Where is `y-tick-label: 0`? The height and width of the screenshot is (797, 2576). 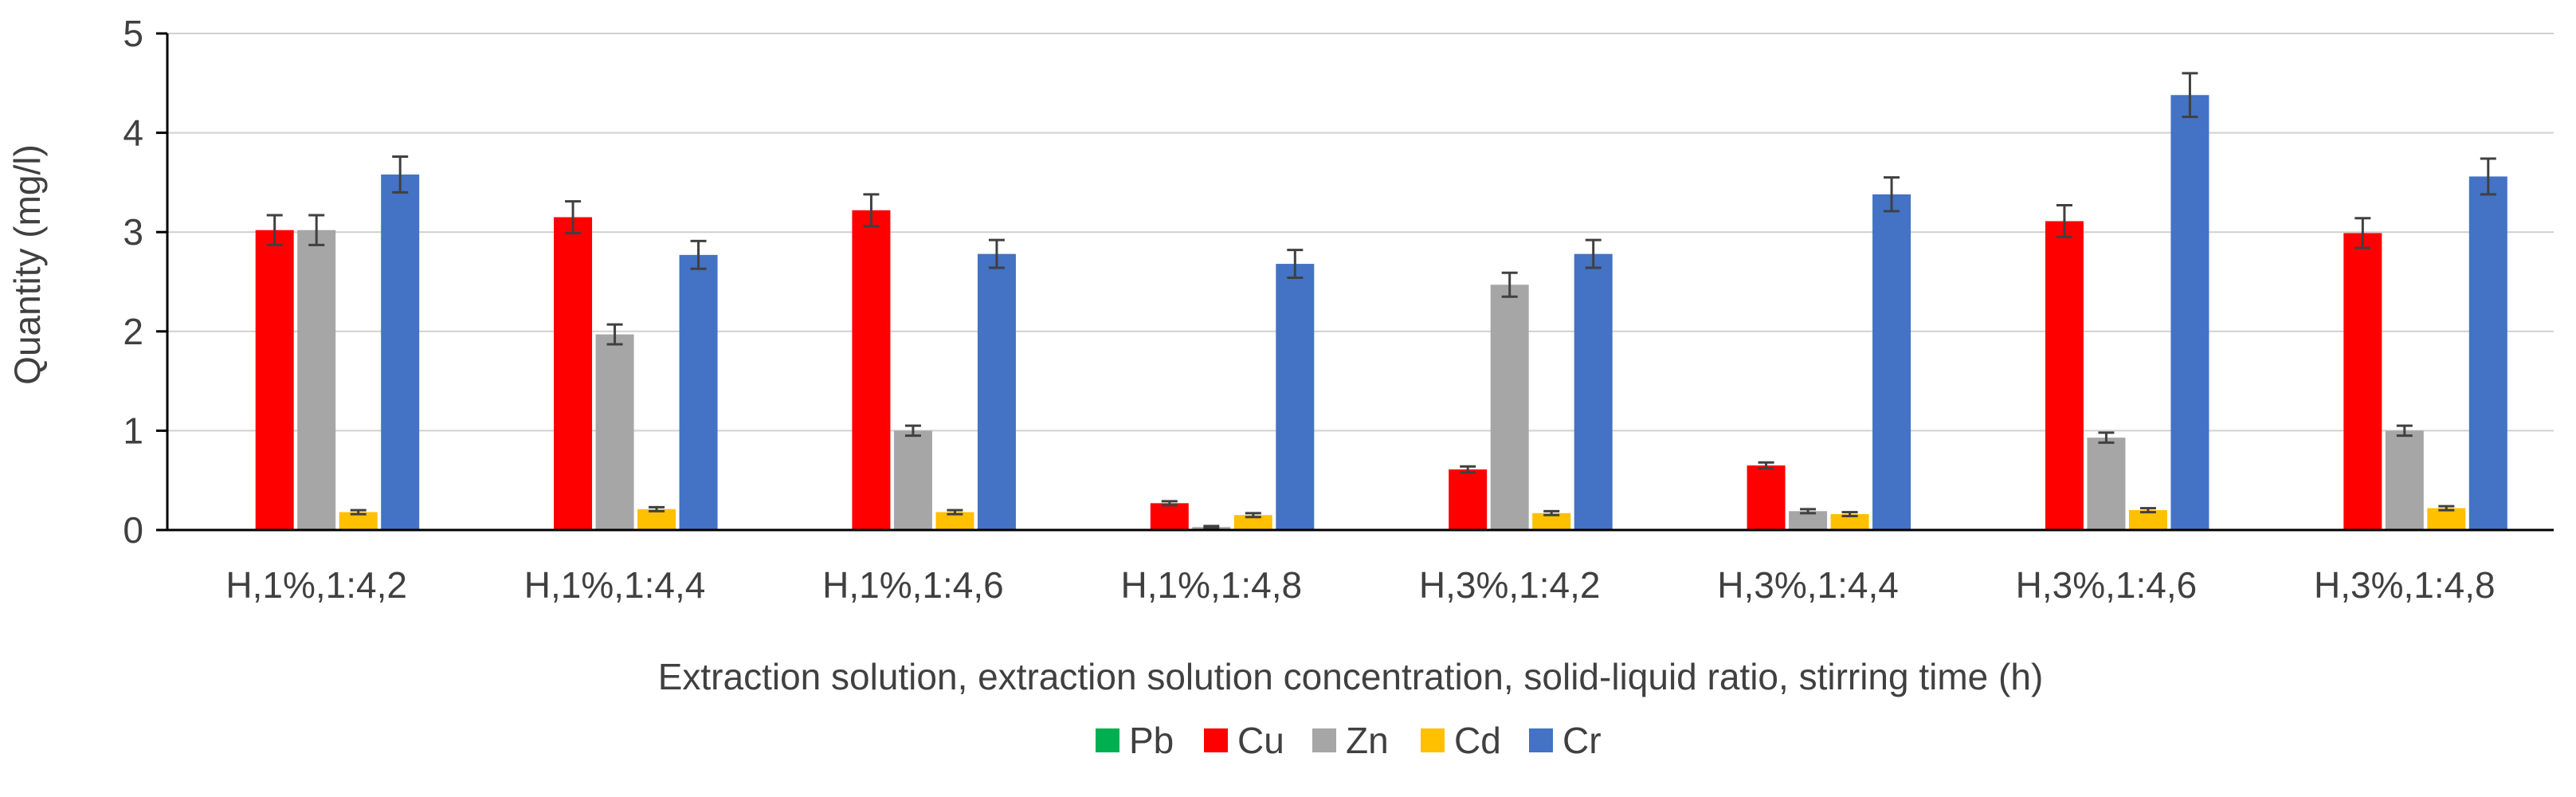 y-tick-label: 0 is located at coordinates (133, 530).